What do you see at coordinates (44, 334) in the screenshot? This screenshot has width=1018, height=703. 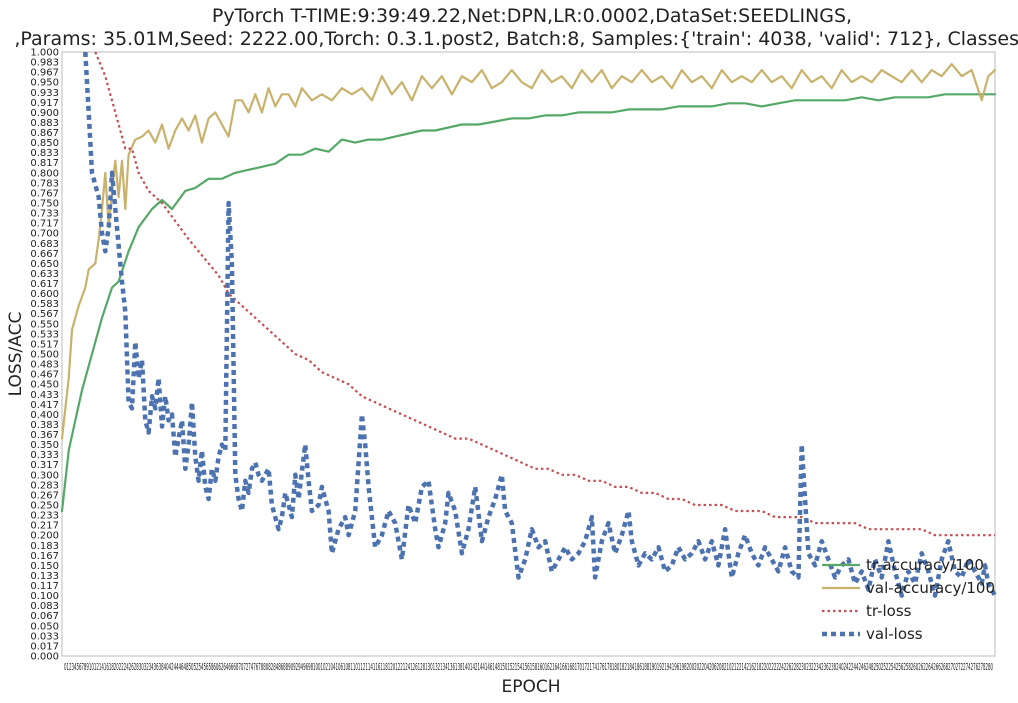 I see `y-tick-label: 0.533` at bounding box center [44, 334].